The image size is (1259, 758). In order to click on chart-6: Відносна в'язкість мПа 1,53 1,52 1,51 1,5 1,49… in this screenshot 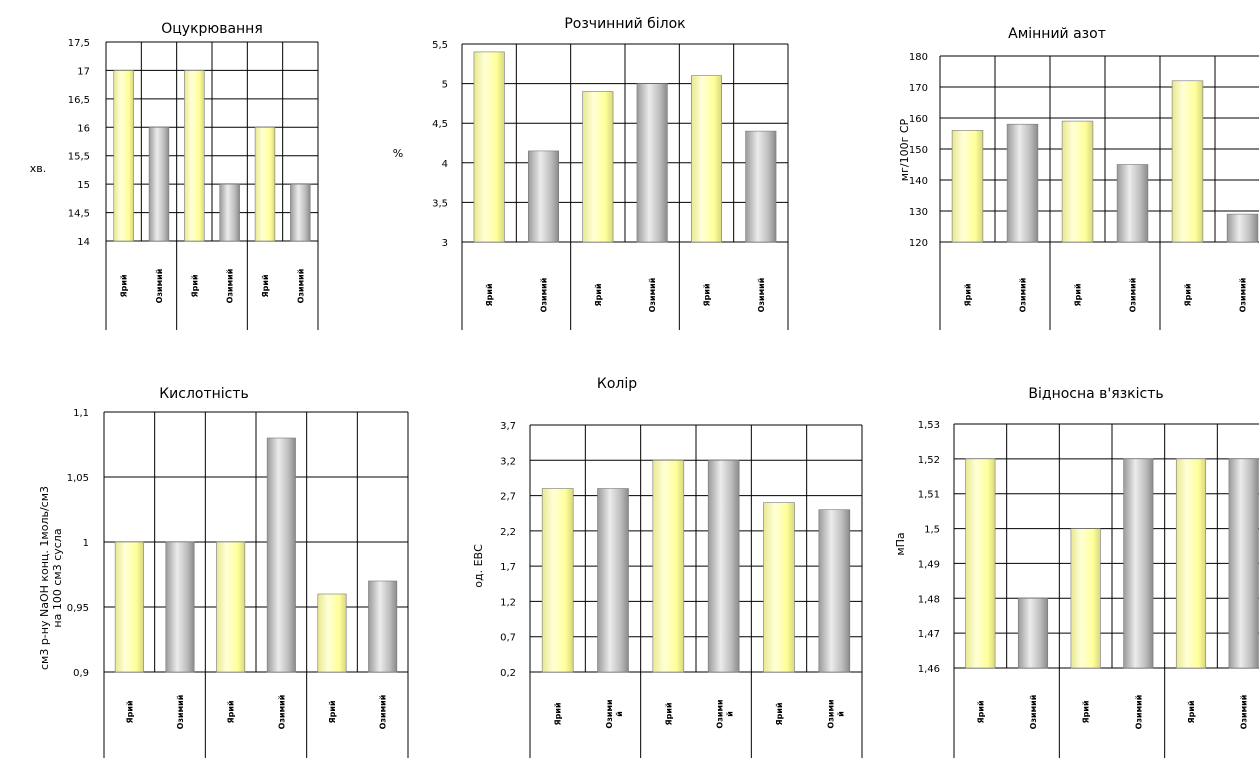, I will do `click(1076, 572)`.